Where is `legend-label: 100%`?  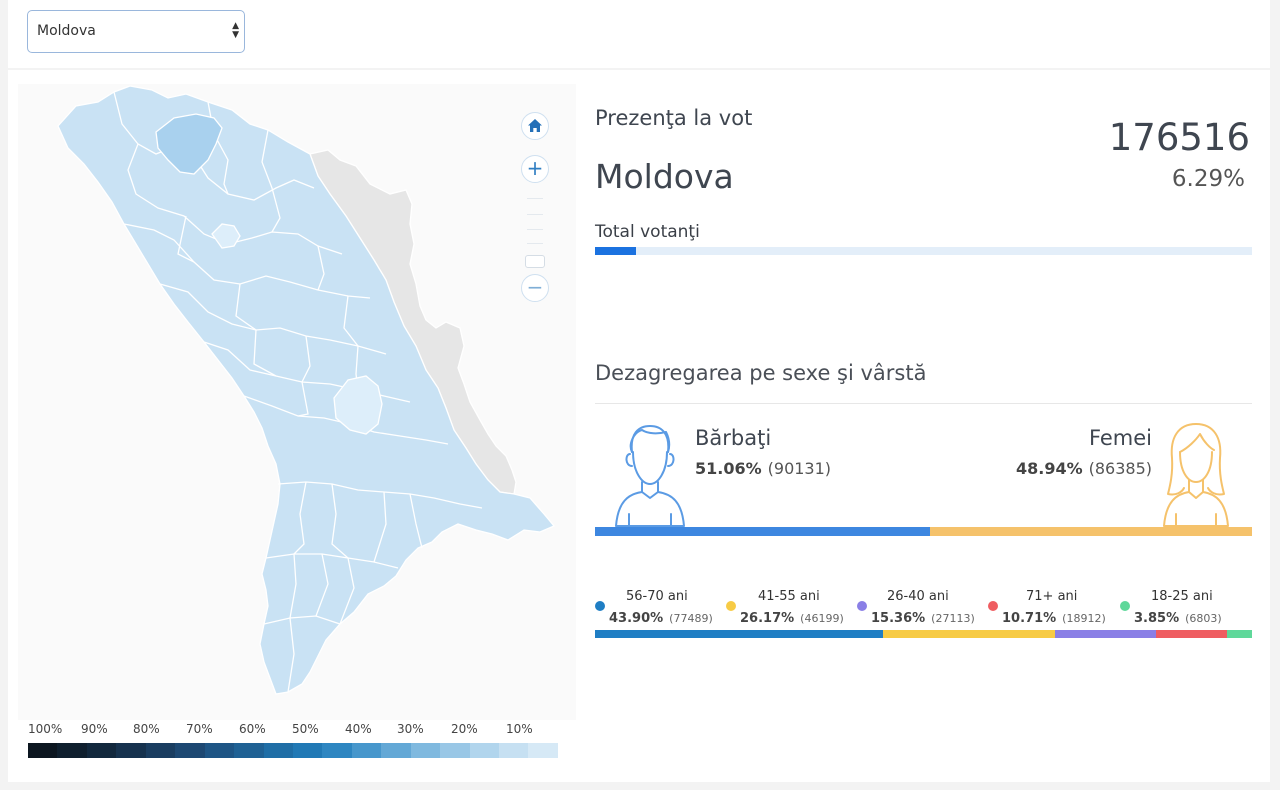
legend-label: 100% is located at coordinates (45, 729).